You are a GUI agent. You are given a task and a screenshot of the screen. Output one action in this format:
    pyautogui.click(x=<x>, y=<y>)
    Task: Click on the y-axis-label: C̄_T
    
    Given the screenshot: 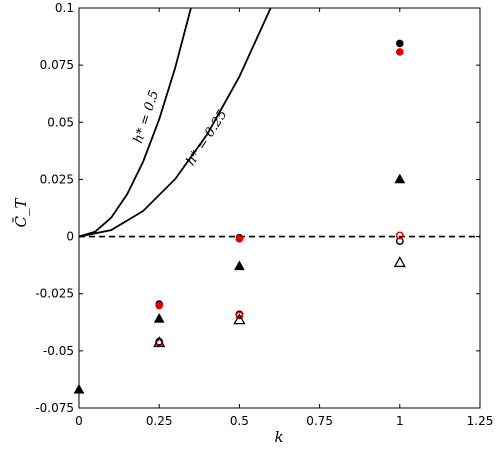 What is the action you would take?
    pyautogui.click(x=21, y=213)
    